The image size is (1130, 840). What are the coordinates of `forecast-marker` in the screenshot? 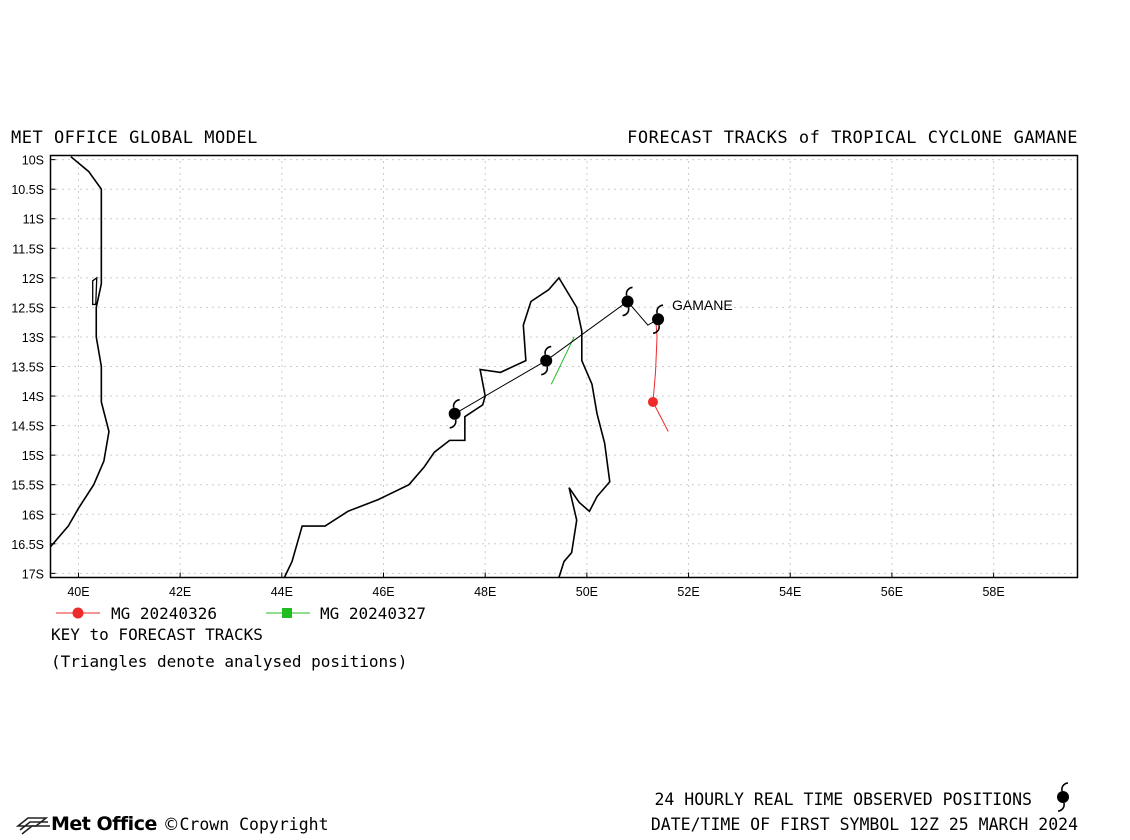 It's located at (652, 401).